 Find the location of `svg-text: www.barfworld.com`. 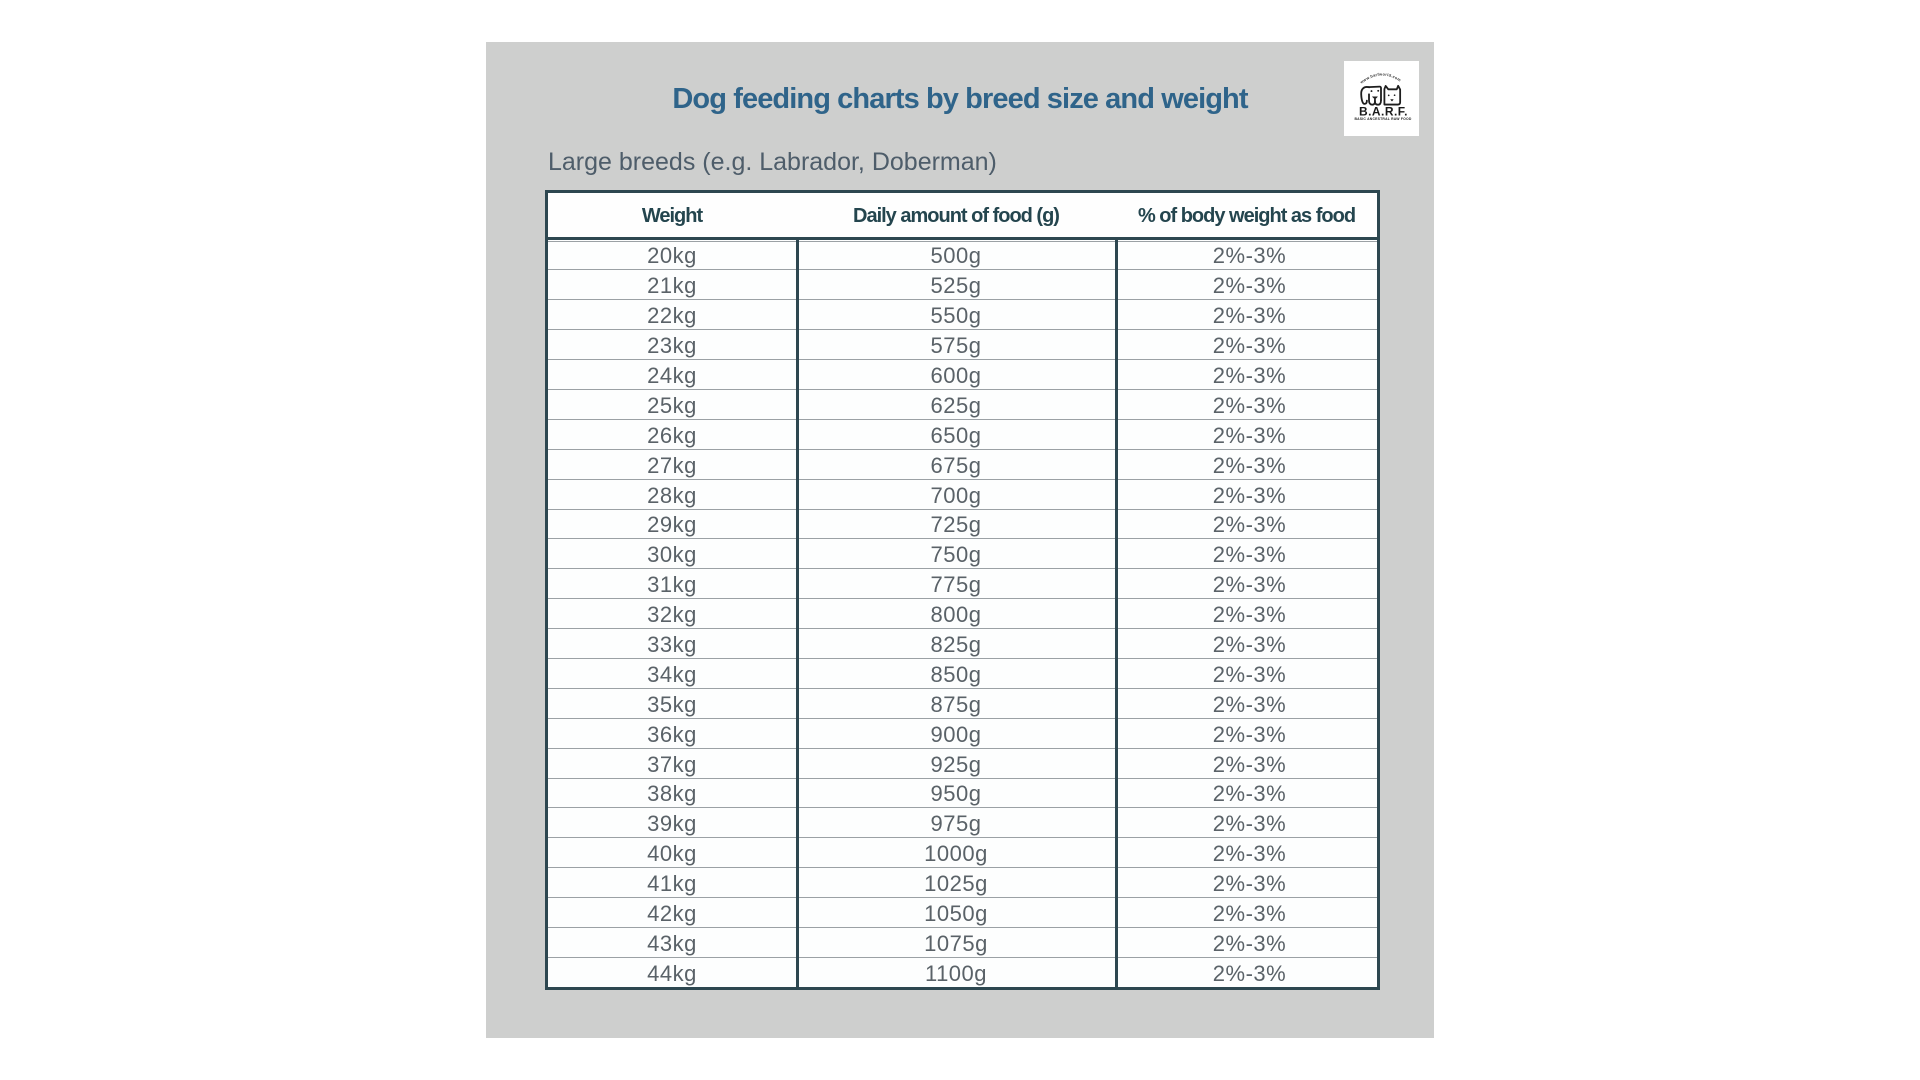

svg-text: www.barfworld.com is located at coordinates (1380, 78).